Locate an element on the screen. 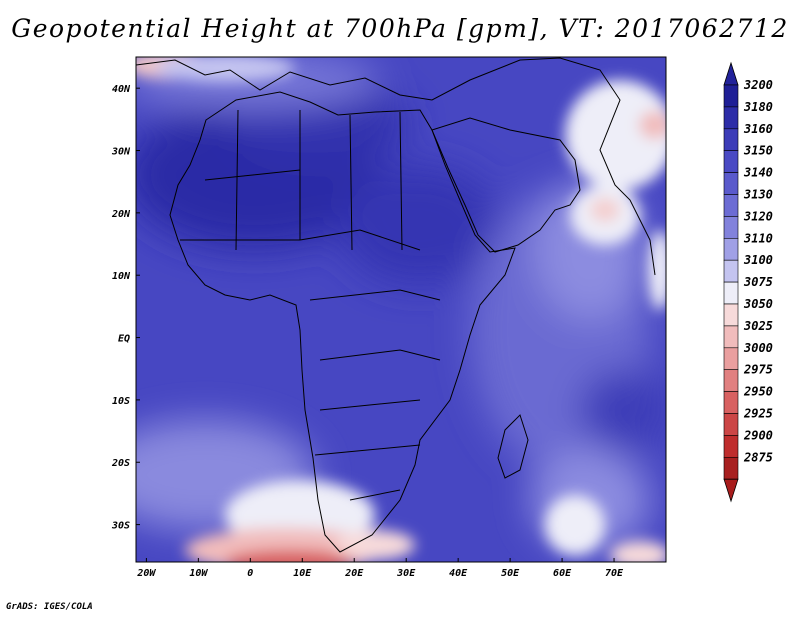 The image size is (800, 618). x-tick-label: 10W is located at coordinates (198, 573).